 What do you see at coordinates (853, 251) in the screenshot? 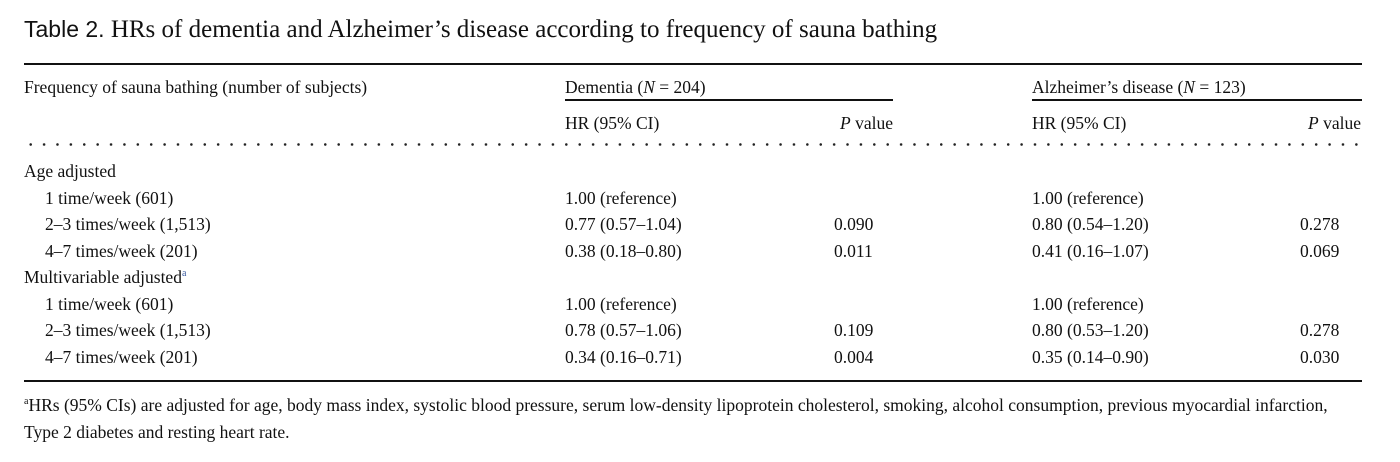
I see `row-dementia-p: 0.011` at bounding box center [853, 251].